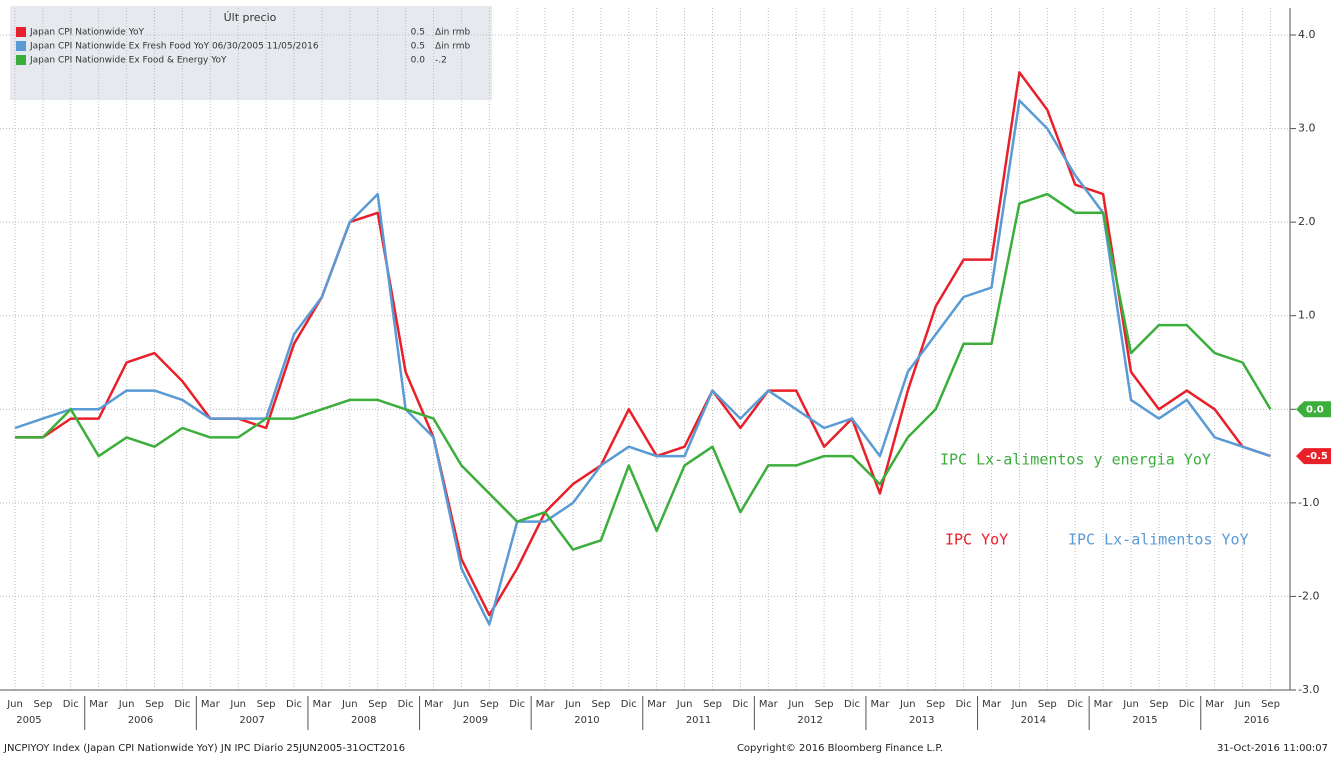 This screenshot has height=758, width=1331. Describe the element at coordinates (250, 17) in the screenshot. I see `legend-header: Últ precio` at that location.